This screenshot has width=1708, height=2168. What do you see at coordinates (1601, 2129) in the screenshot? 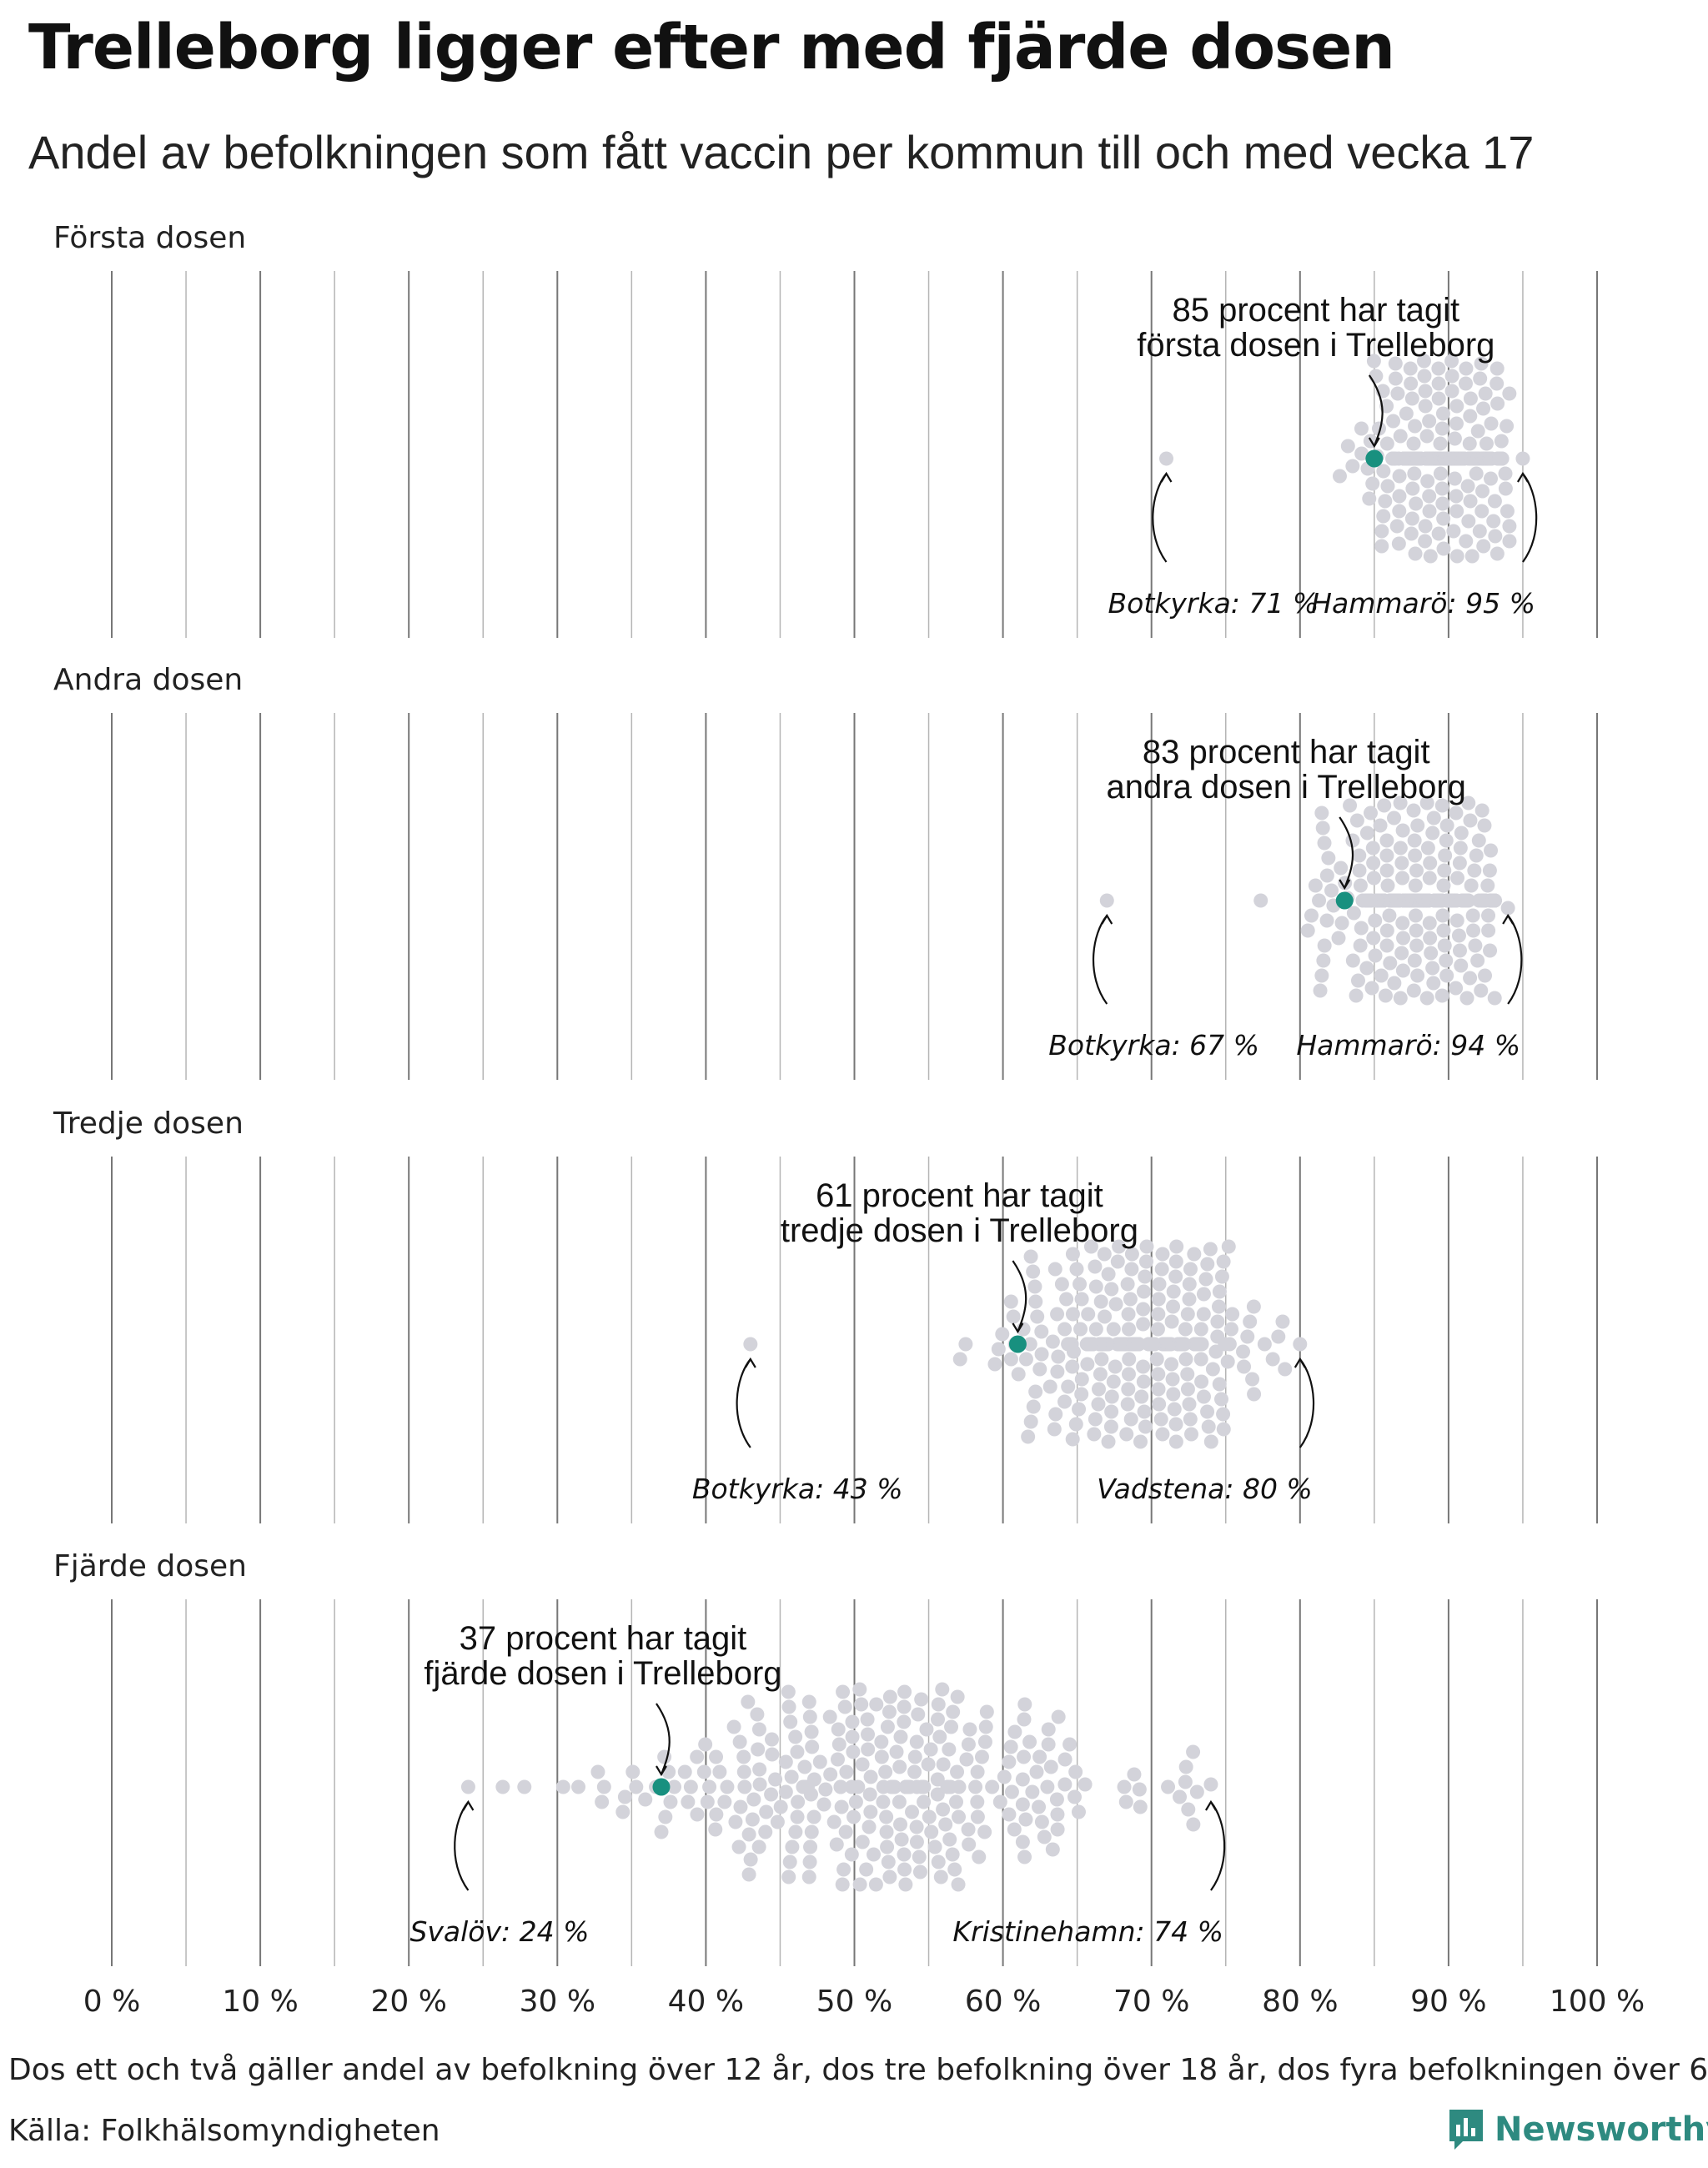
I see `brand-name: Newsworthy` at bounding box center [1601, 2129].